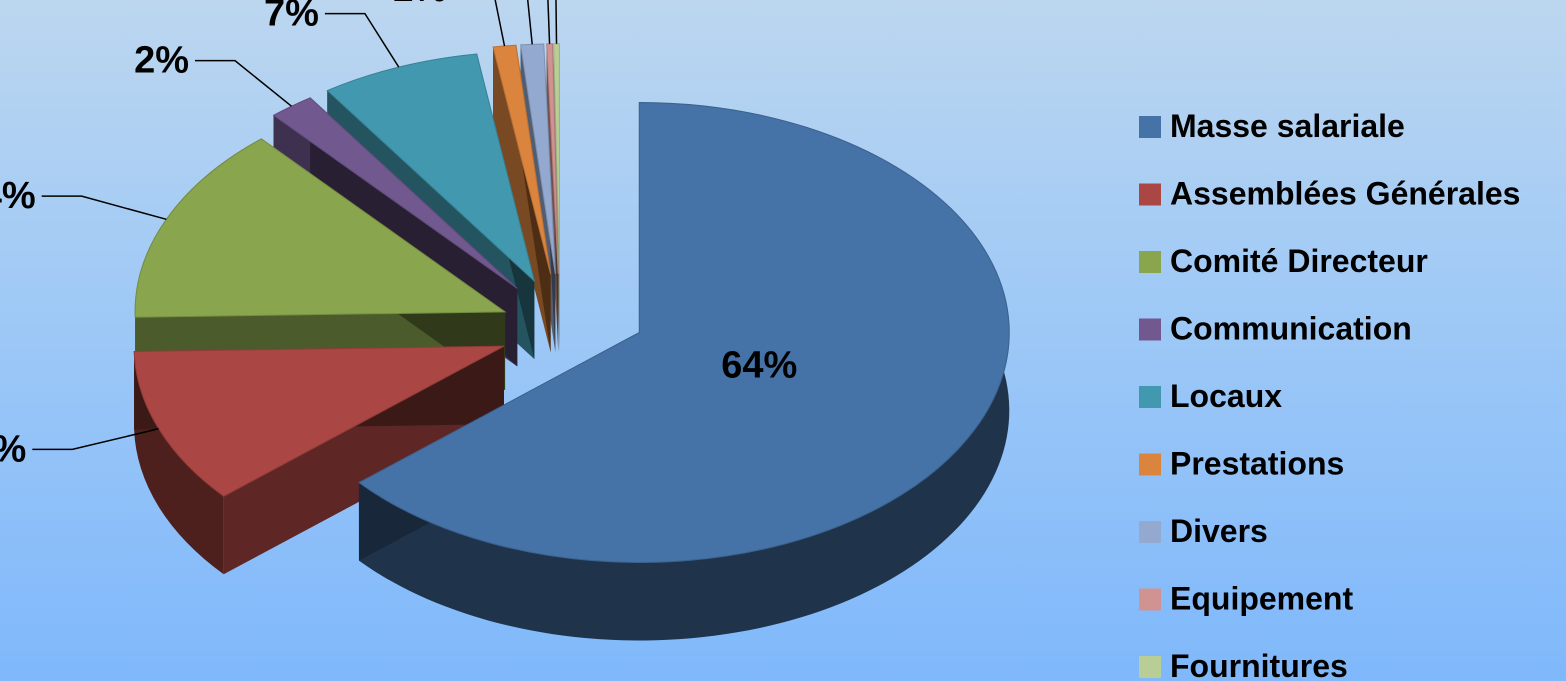 This screenshot has width=1566, height=681. Describe the element at coordinates (536, 22) in the screenshot. I see `leader-line-fournitures` at that location.